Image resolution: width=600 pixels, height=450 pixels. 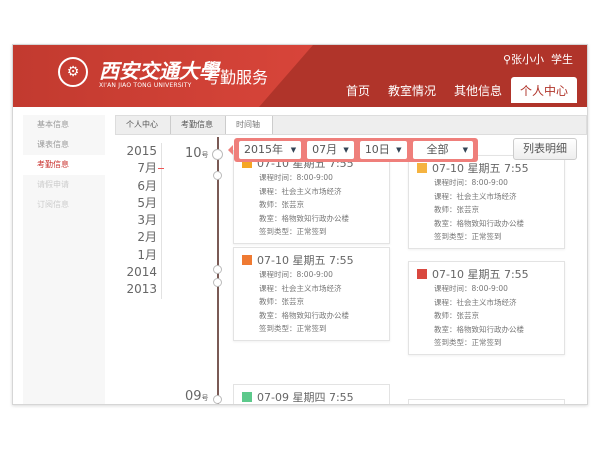 I want to click on type-select: 全部 ▼, so click(x=443, y=150).